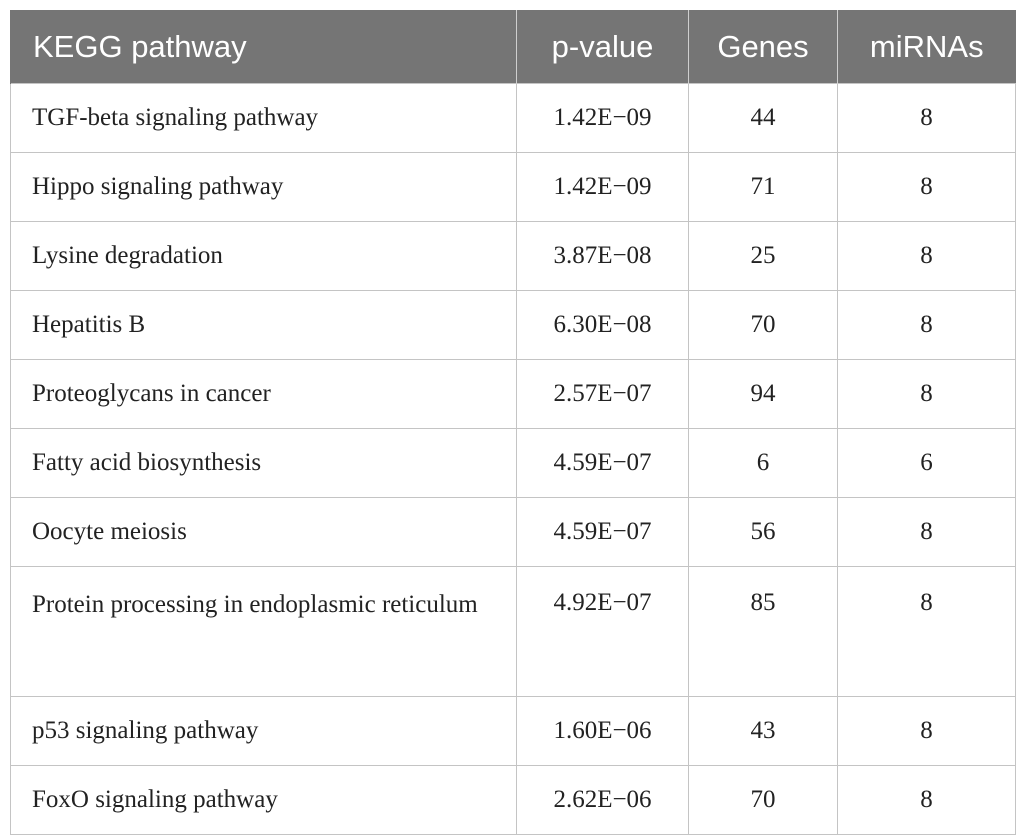 This screenshot has height=835, width=1025. What do you see at coordinates (763, 47) in the screenshot?
I see `header-genes: Genes` at bounding box center [763, 47].